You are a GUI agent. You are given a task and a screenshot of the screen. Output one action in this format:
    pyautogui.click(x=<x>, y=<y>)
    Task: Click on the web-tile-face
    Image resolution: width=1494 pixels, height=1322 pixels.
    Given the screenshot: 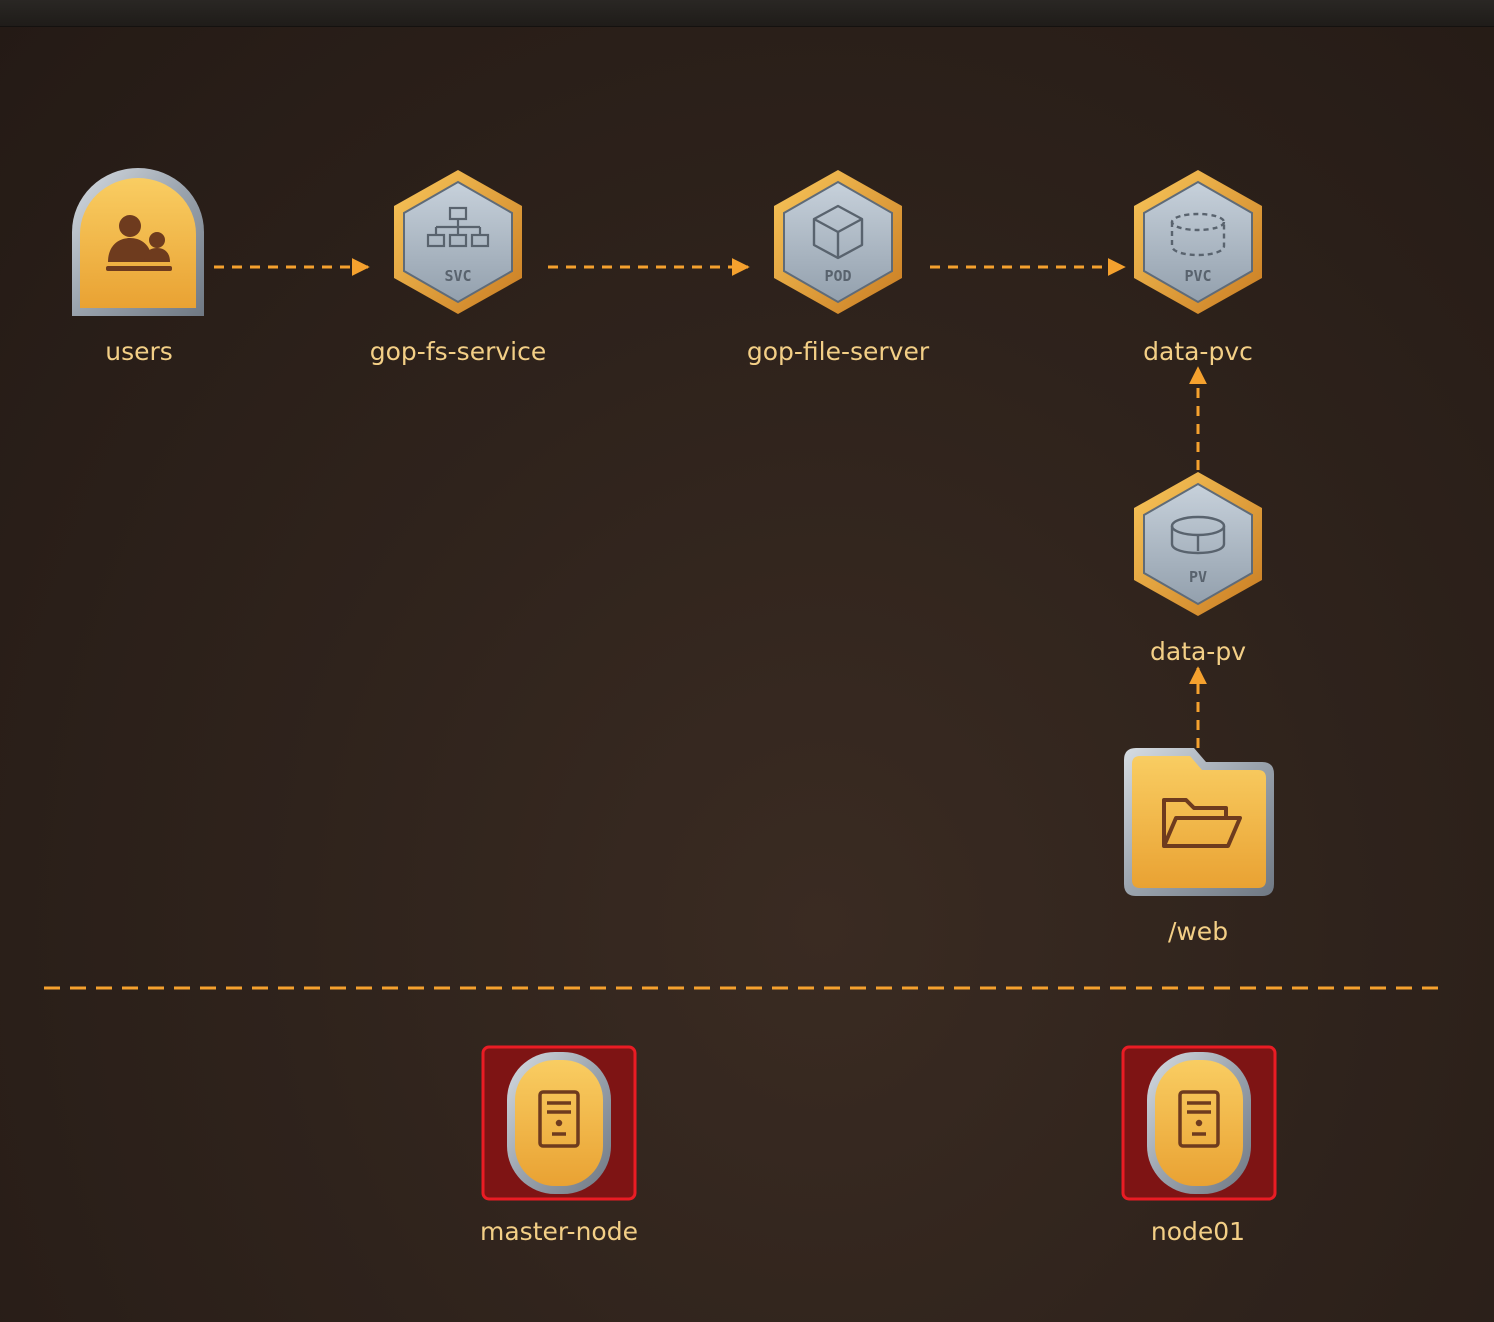 What is the action you would take?
    pyautogui.click(x=1199, y=822)
    